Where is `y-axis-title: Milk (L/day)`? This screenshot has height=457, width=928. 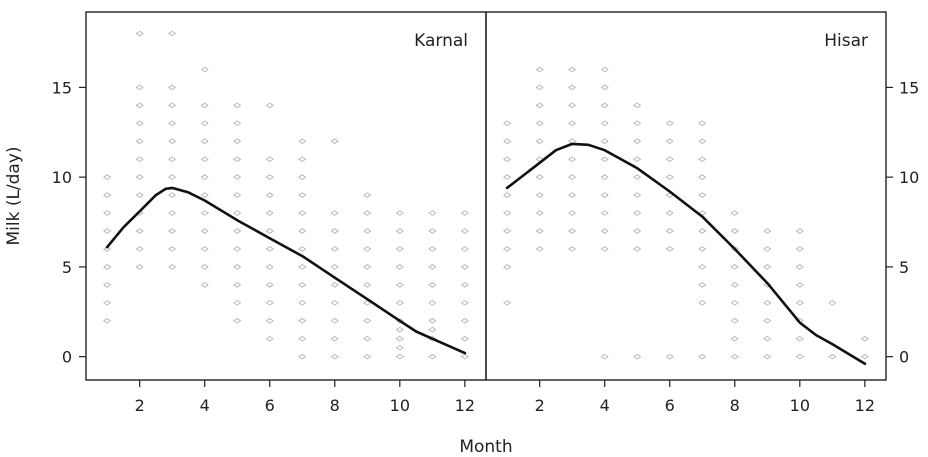
y-axis-title: Milk (L/day) is located at coordinates (14, 195).